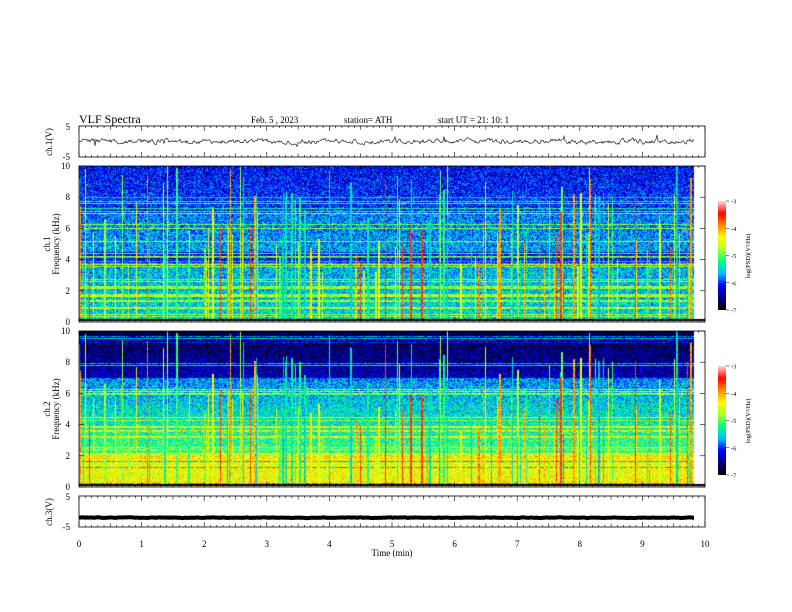 The height and width of the screenshot is (612, 792). What do you see at coordinates (67, 527) in the screenshot?
I see `ch3-ytick-bottom: -5` at bounding box center [67, 527].